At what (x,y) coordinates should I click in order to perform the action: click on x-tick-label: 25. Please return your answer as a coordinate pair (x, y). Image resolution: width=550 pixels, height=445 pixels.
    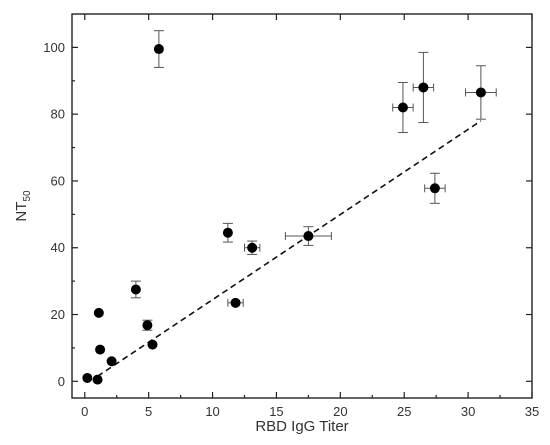
    Looking at the image, I should click on (404, 411).